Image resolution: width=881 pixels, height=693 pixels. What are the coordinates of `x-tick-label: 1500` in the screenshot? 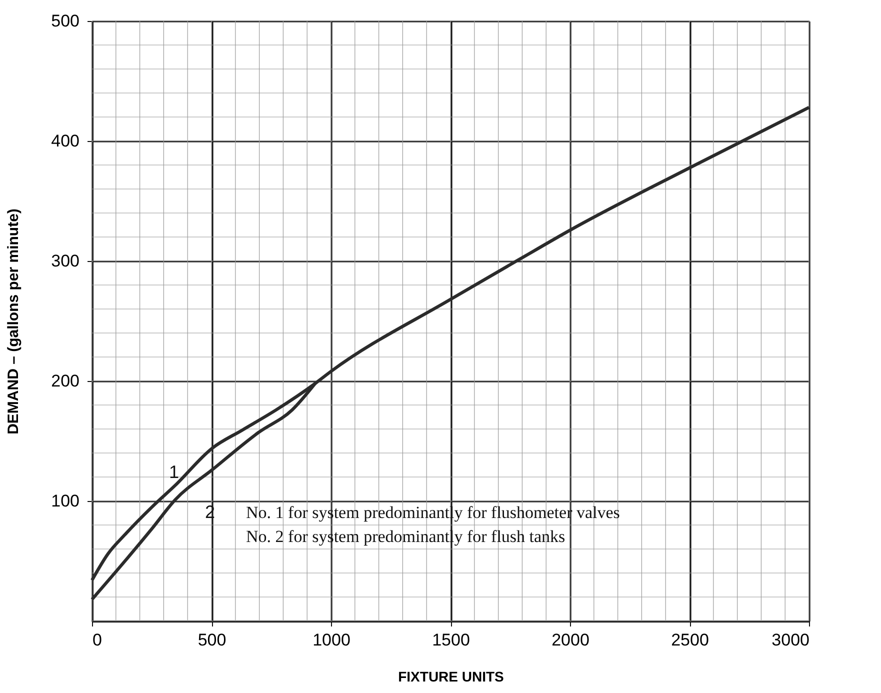 It's located at (451, 640).